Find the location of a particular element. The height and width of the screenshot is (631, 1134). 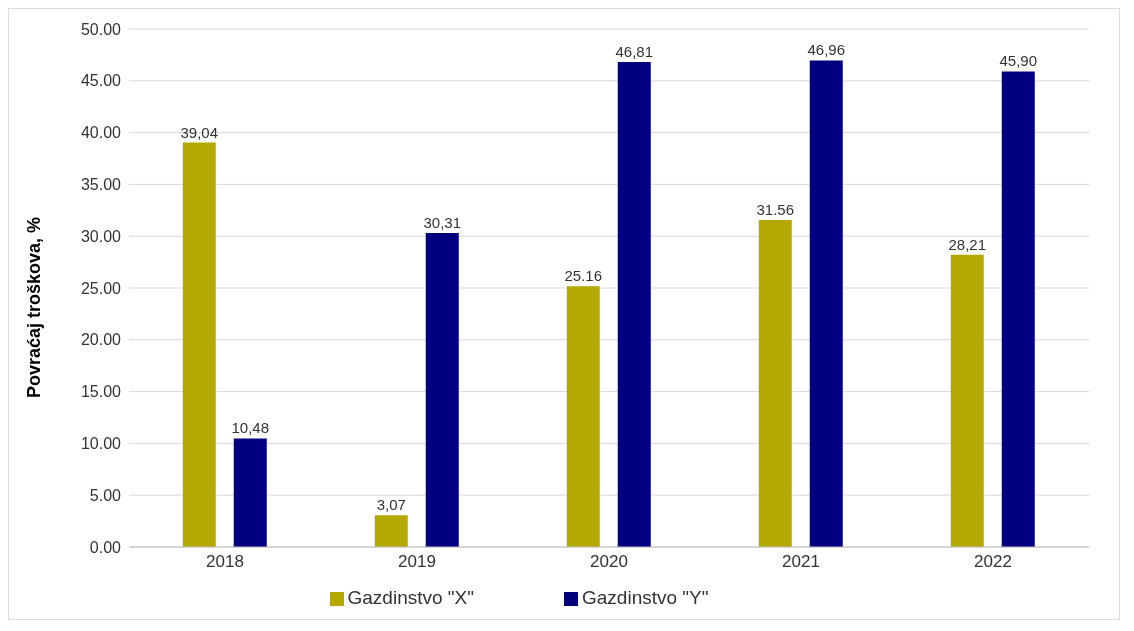

data-label: 10,48 is located at coordinates (250, 428).